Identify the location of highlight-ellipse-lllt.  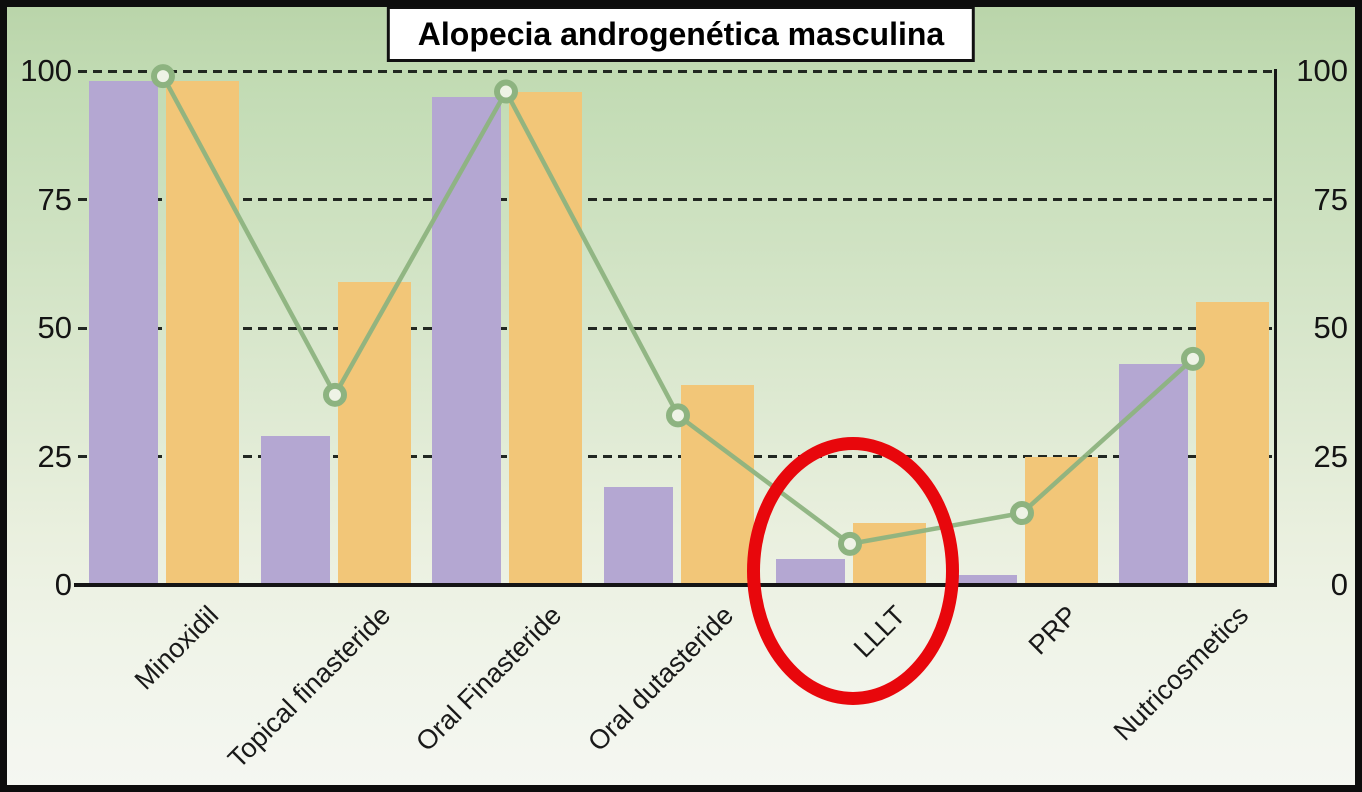
(853, 571).